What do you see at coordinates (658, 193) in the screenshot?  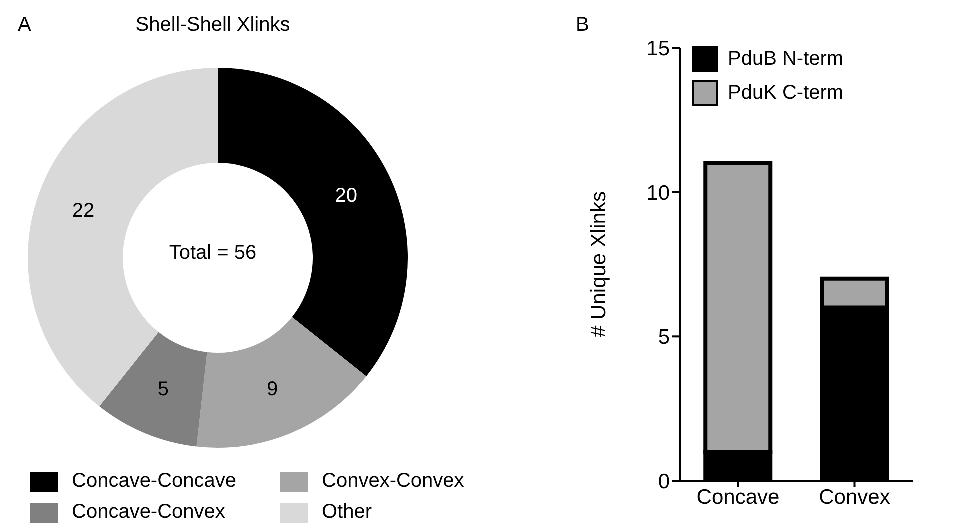 I see `y-tick-label: 10` at bounding box center [658, 193].